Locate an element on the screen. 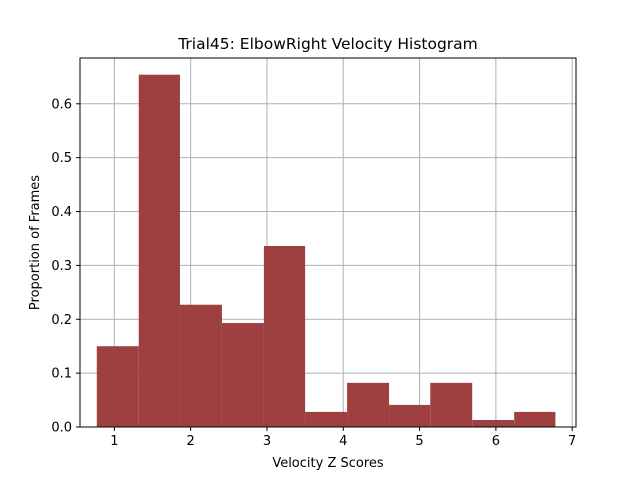 Image resolution: width=640 pixels, height=480 pixels. x-tick-label-1: 2 is located at coordinates (191, 441).